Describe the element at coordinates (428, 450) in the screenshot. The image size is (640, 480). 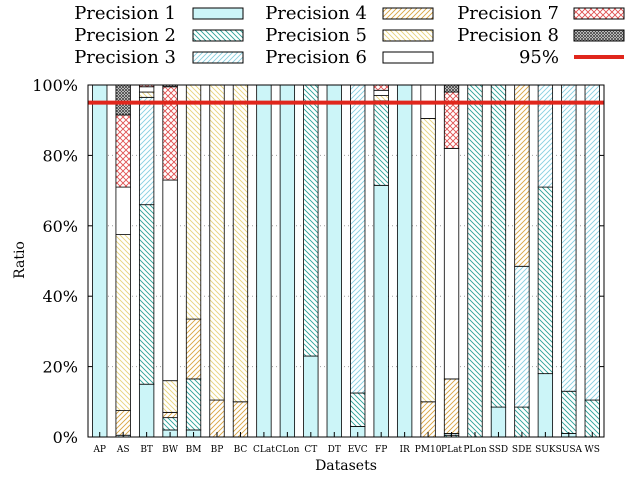
I see `x-tick-label-pm10: PM10` at that location.